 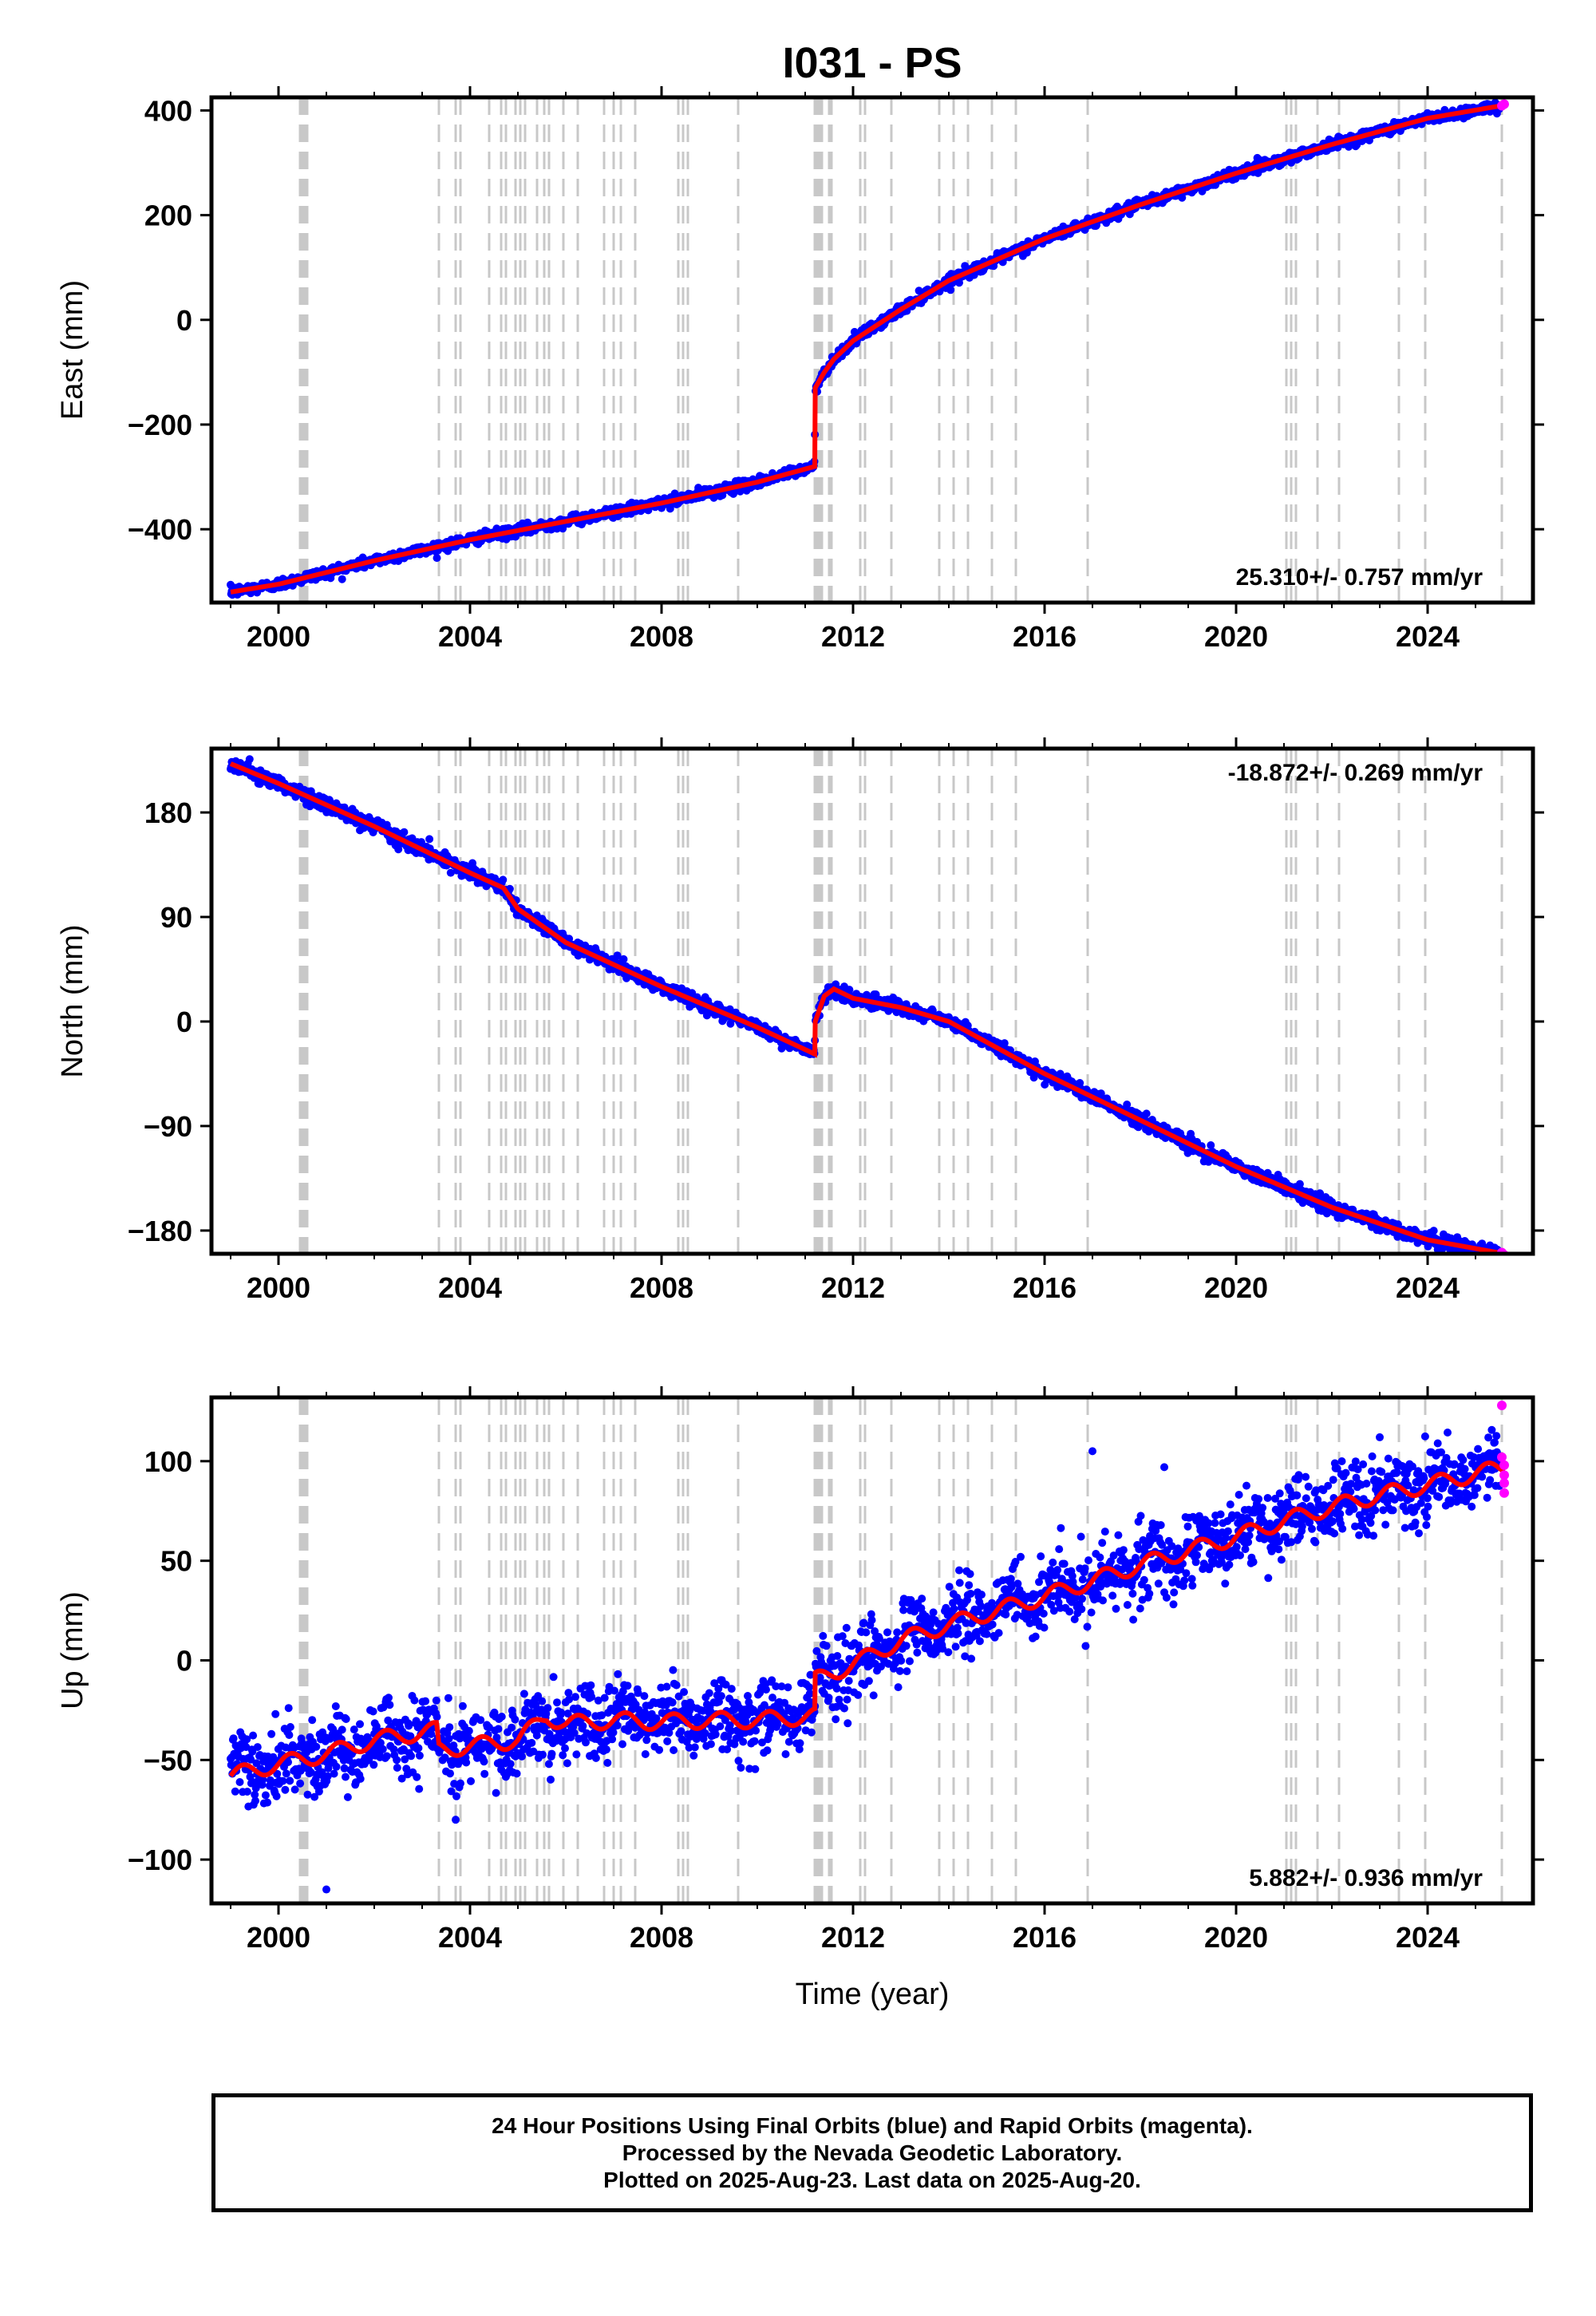 I want to click on y-tick-label: 90, so click(x=176, y=917).